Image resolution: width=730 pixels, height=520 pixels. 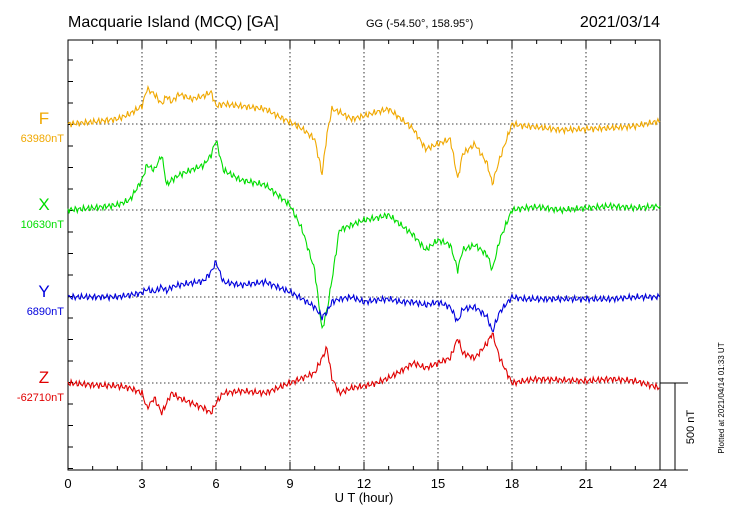 I want to click on series-baseline-y: 6890nT, so click(x=46, y=312).